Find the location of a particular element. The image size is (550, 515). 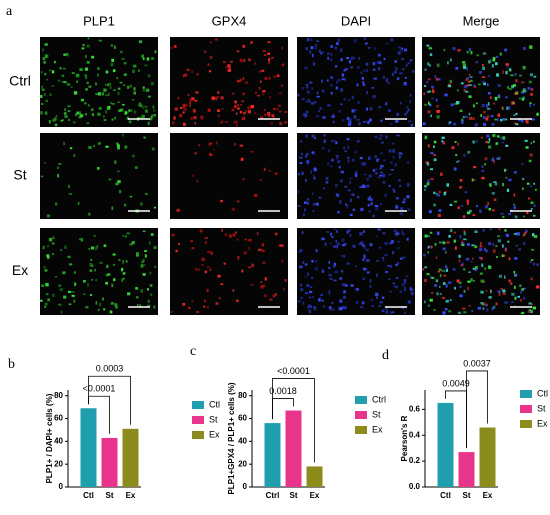

x-tick-label: St is located at coordinates (110, 495).